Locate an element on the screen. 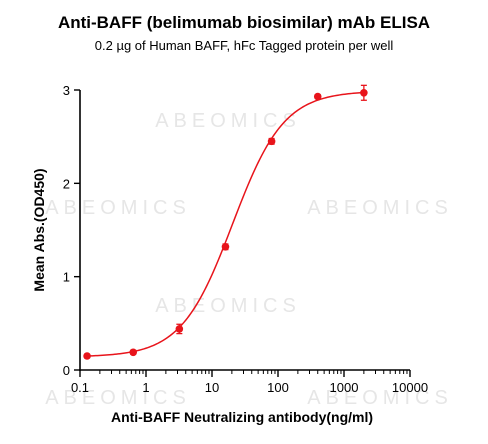 Image resolution: width=488 pixels, height=444 pixels. y-tick-label: 2 is located at coordinates (66, 183).